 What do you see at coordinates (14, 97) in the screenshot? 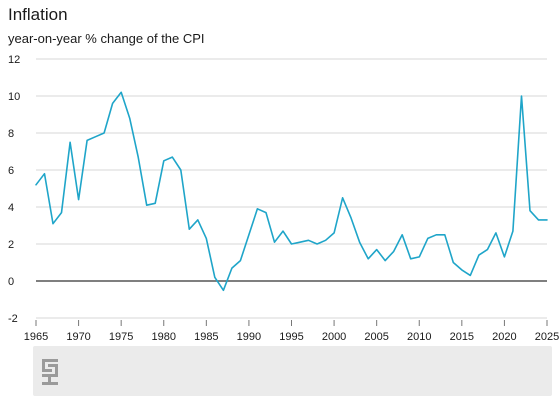
I see `y-tick-label: 10` at bounding box center [14, 97].